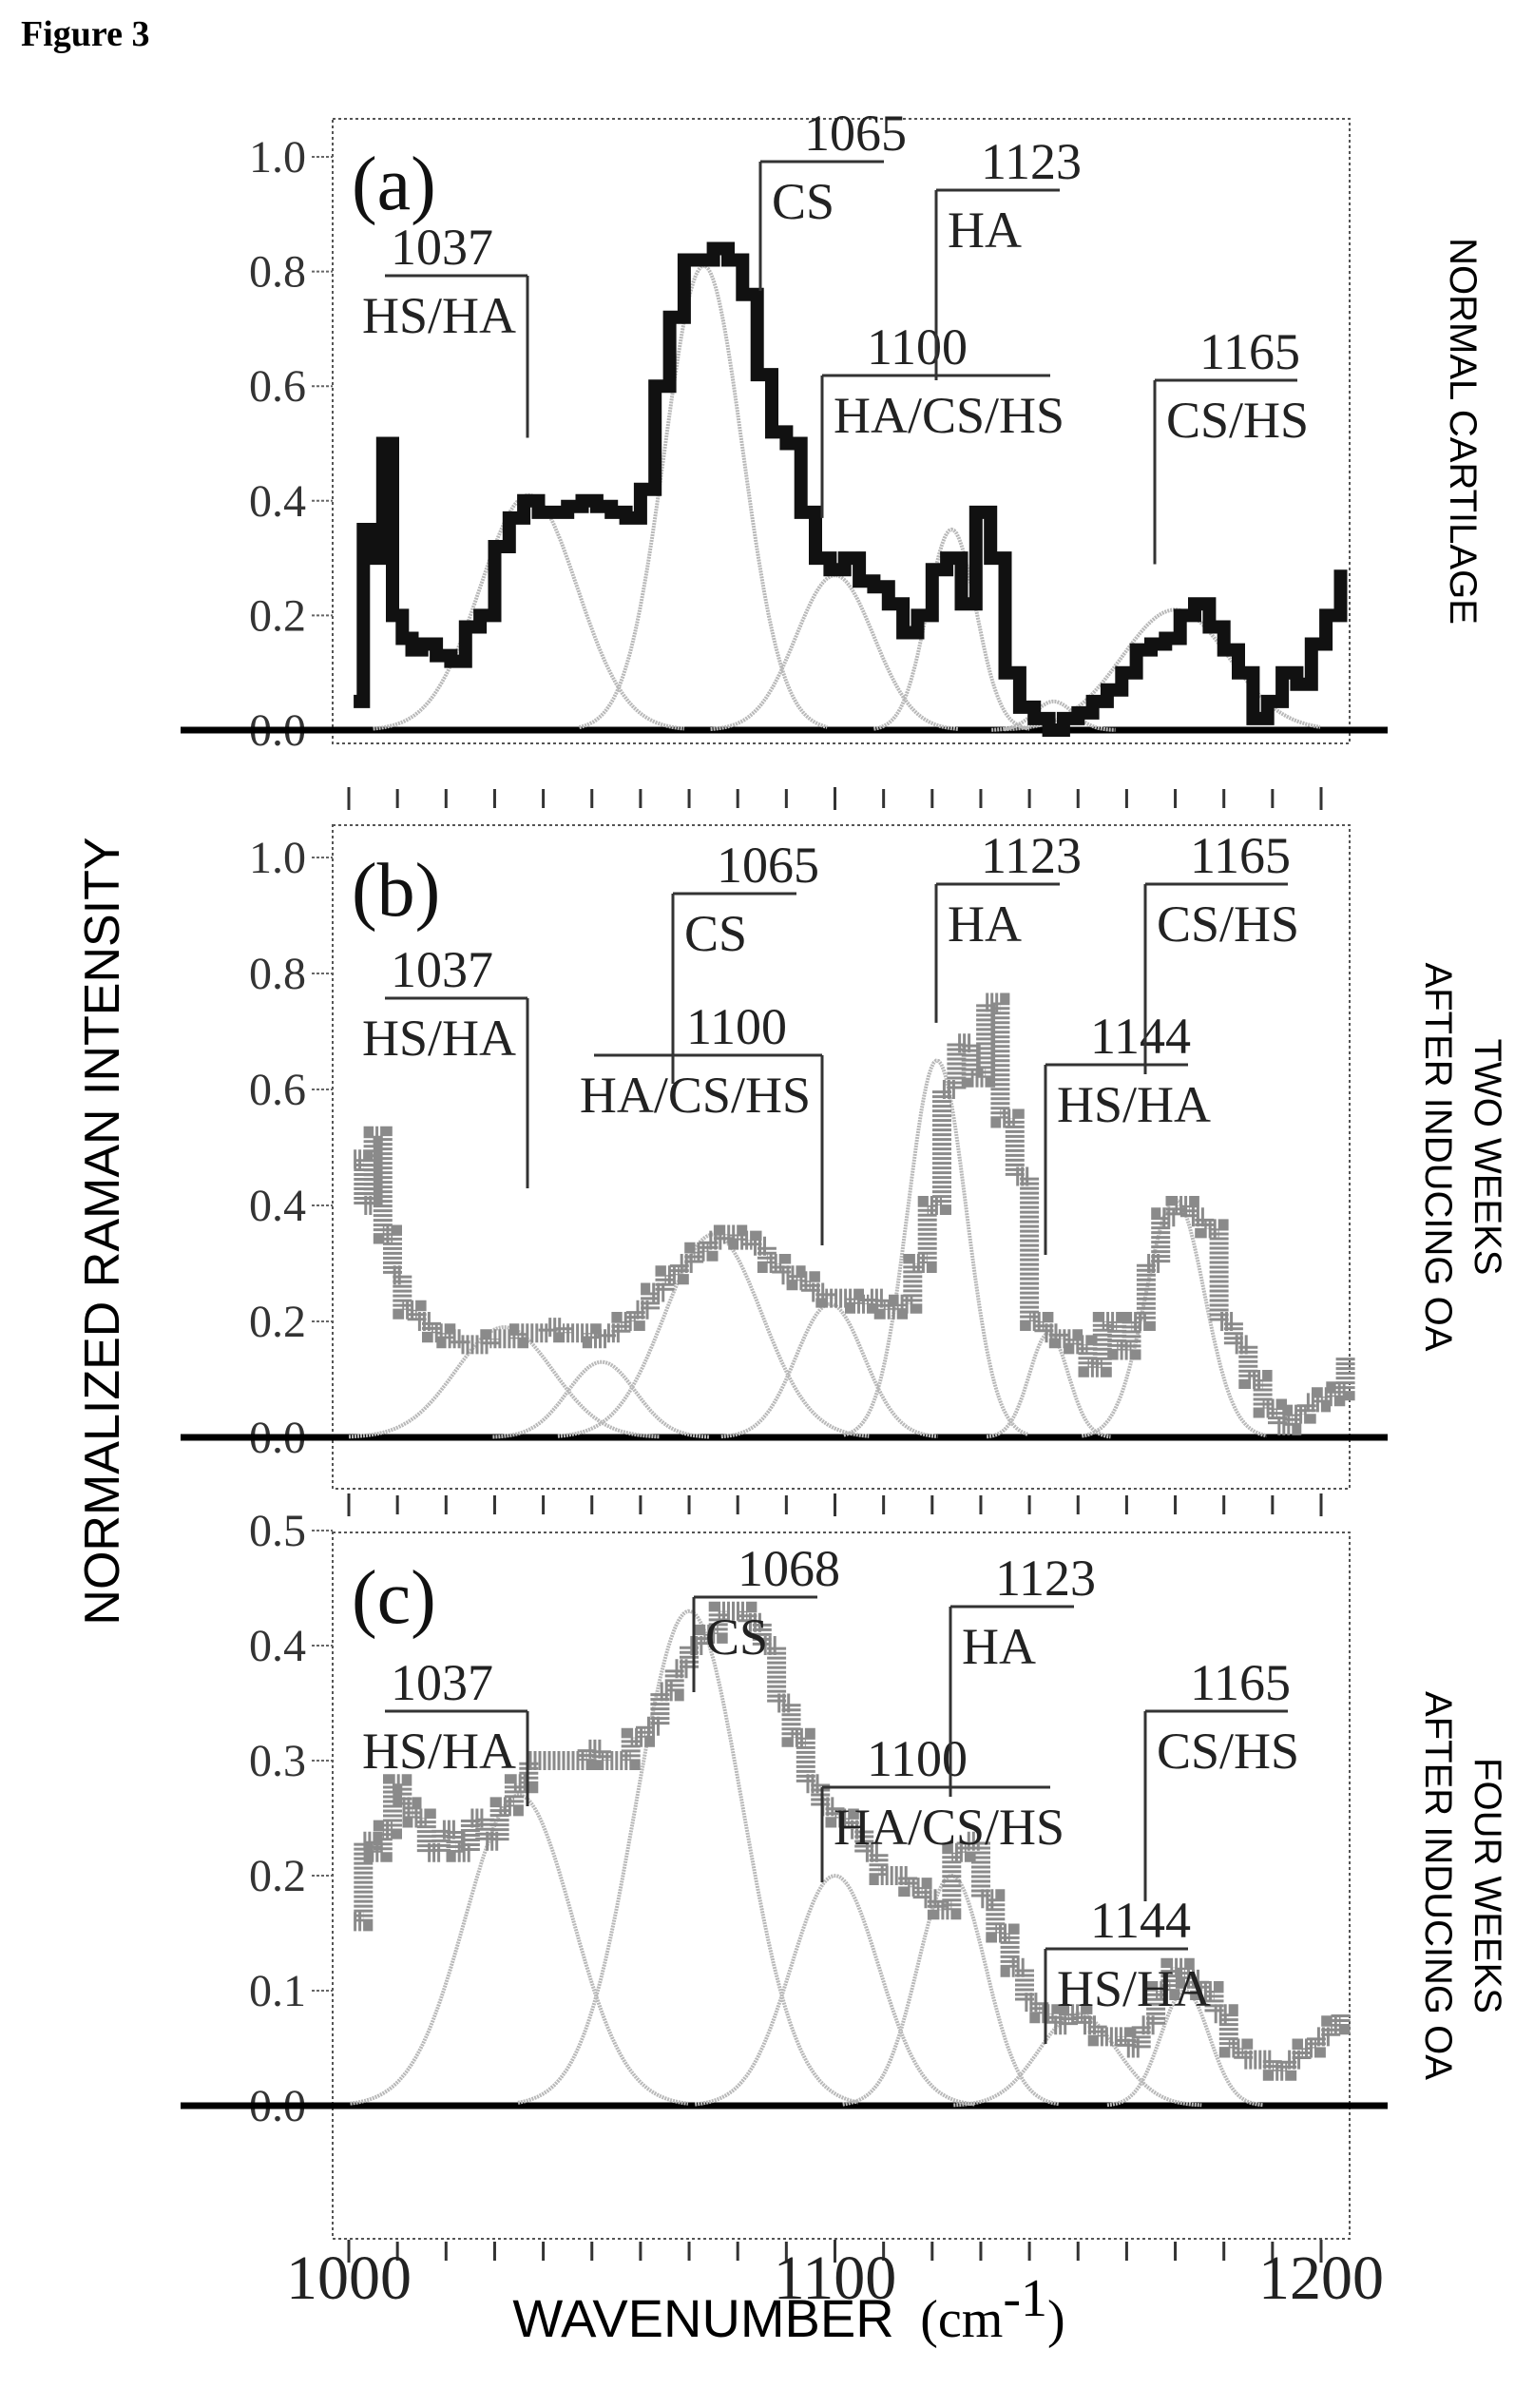  I want to click on panel-tag: (c), so click(394, 1598).